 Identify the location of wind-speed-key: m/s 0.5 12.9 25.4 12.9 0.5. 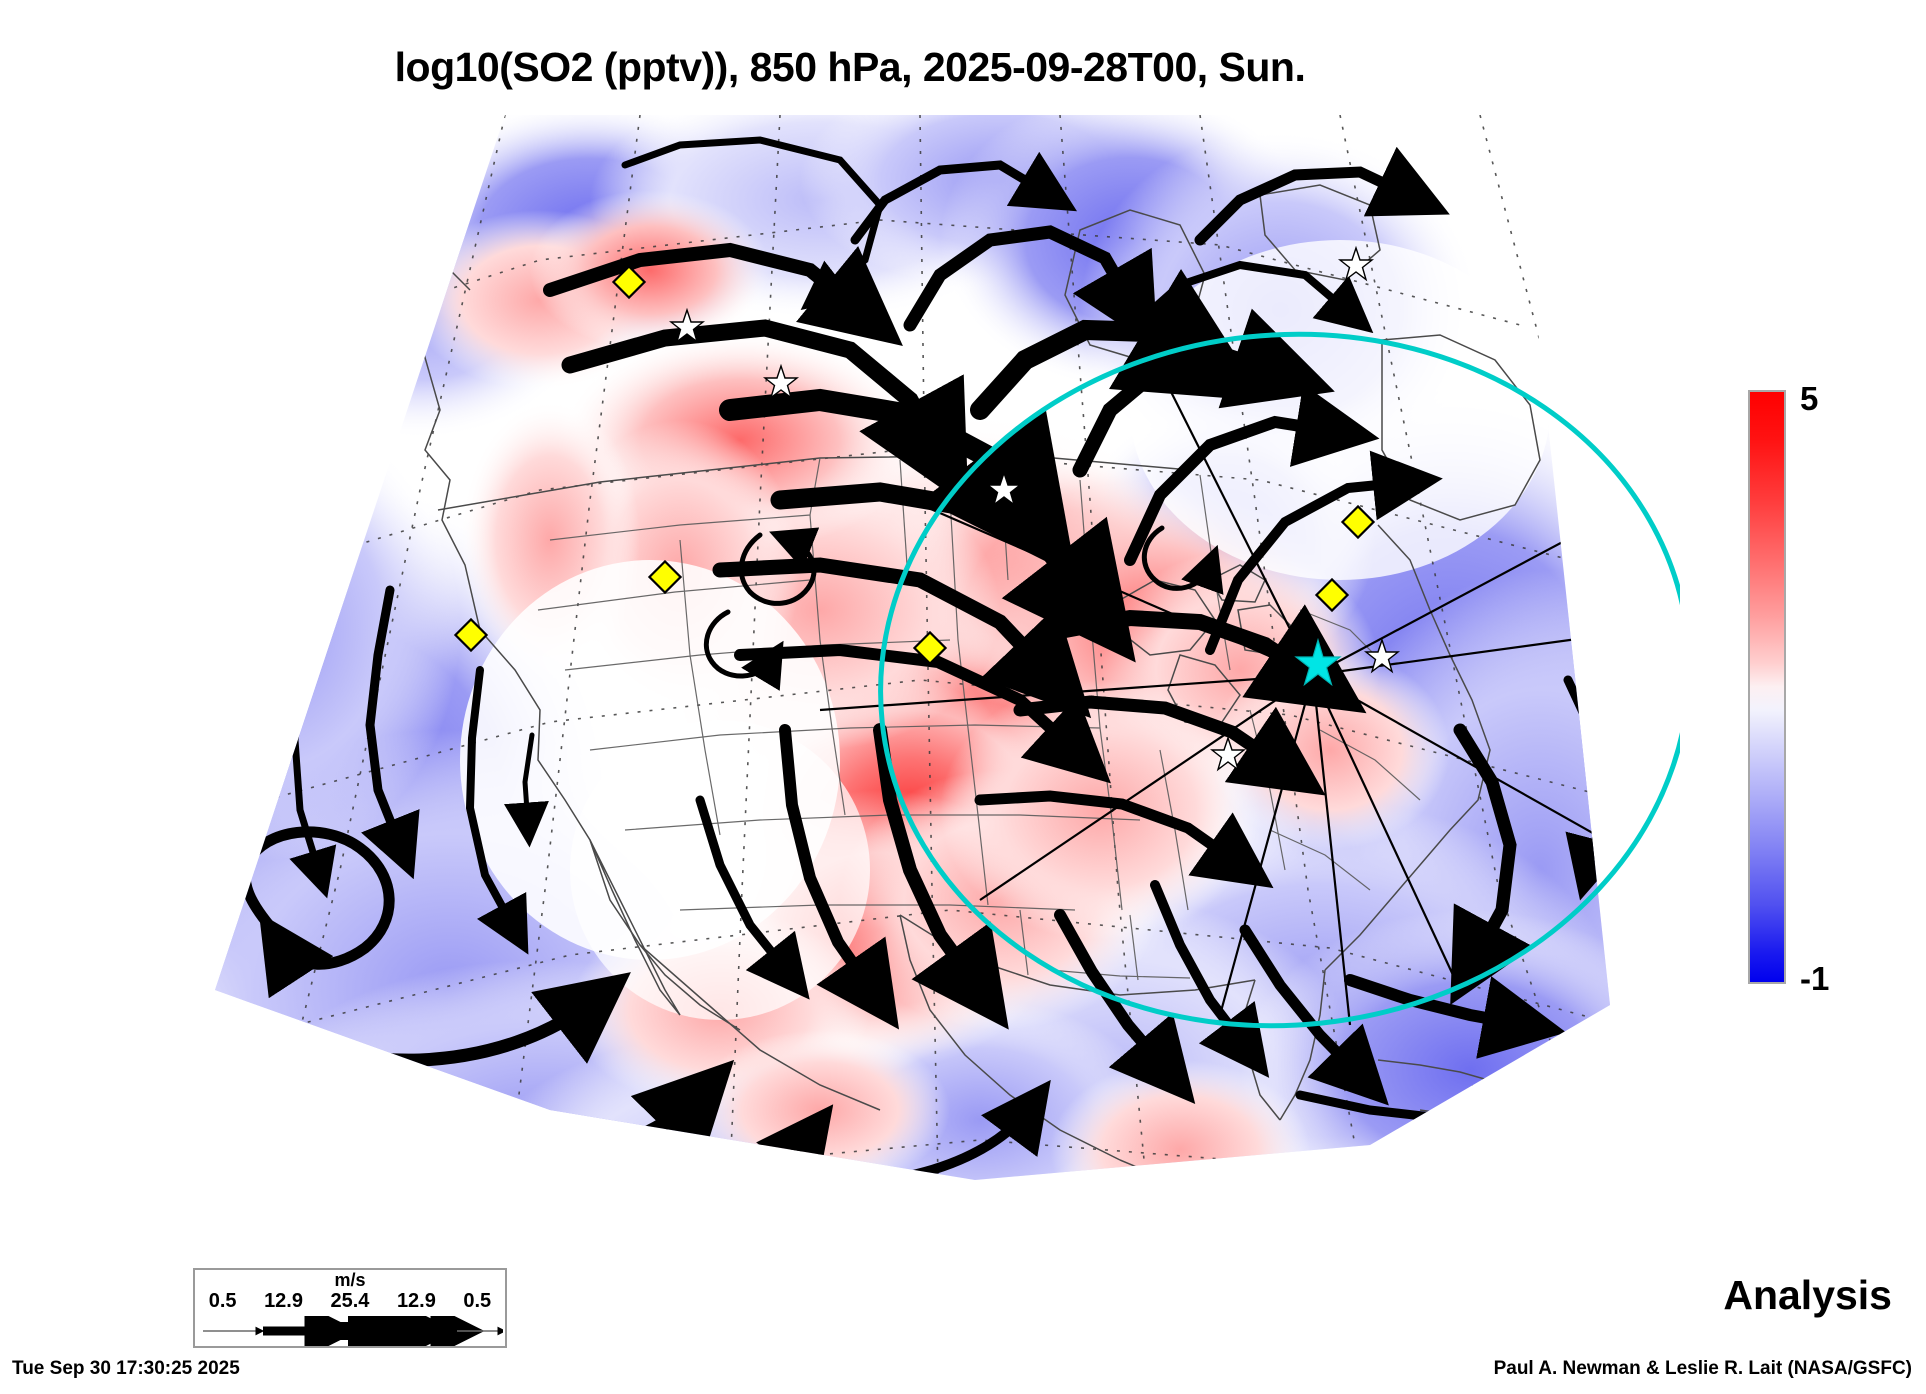
(350, 1308).